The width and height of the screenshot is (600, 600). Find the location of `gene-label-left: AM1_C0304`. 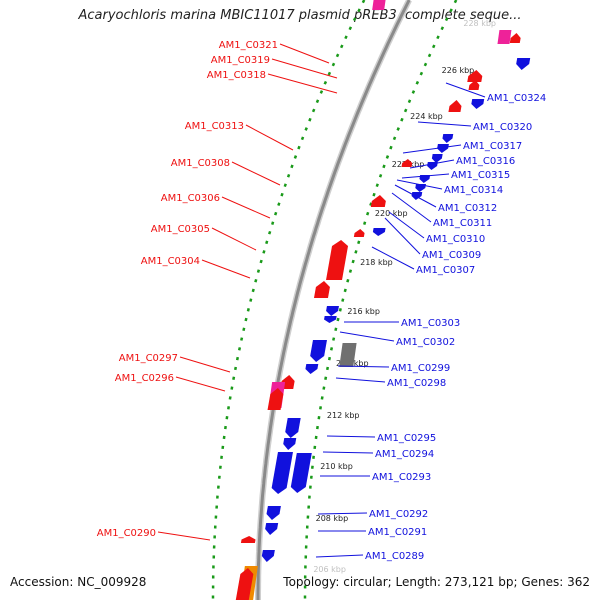

gene-label-left: AM1_C0304 is located at coordinates (170, 261).